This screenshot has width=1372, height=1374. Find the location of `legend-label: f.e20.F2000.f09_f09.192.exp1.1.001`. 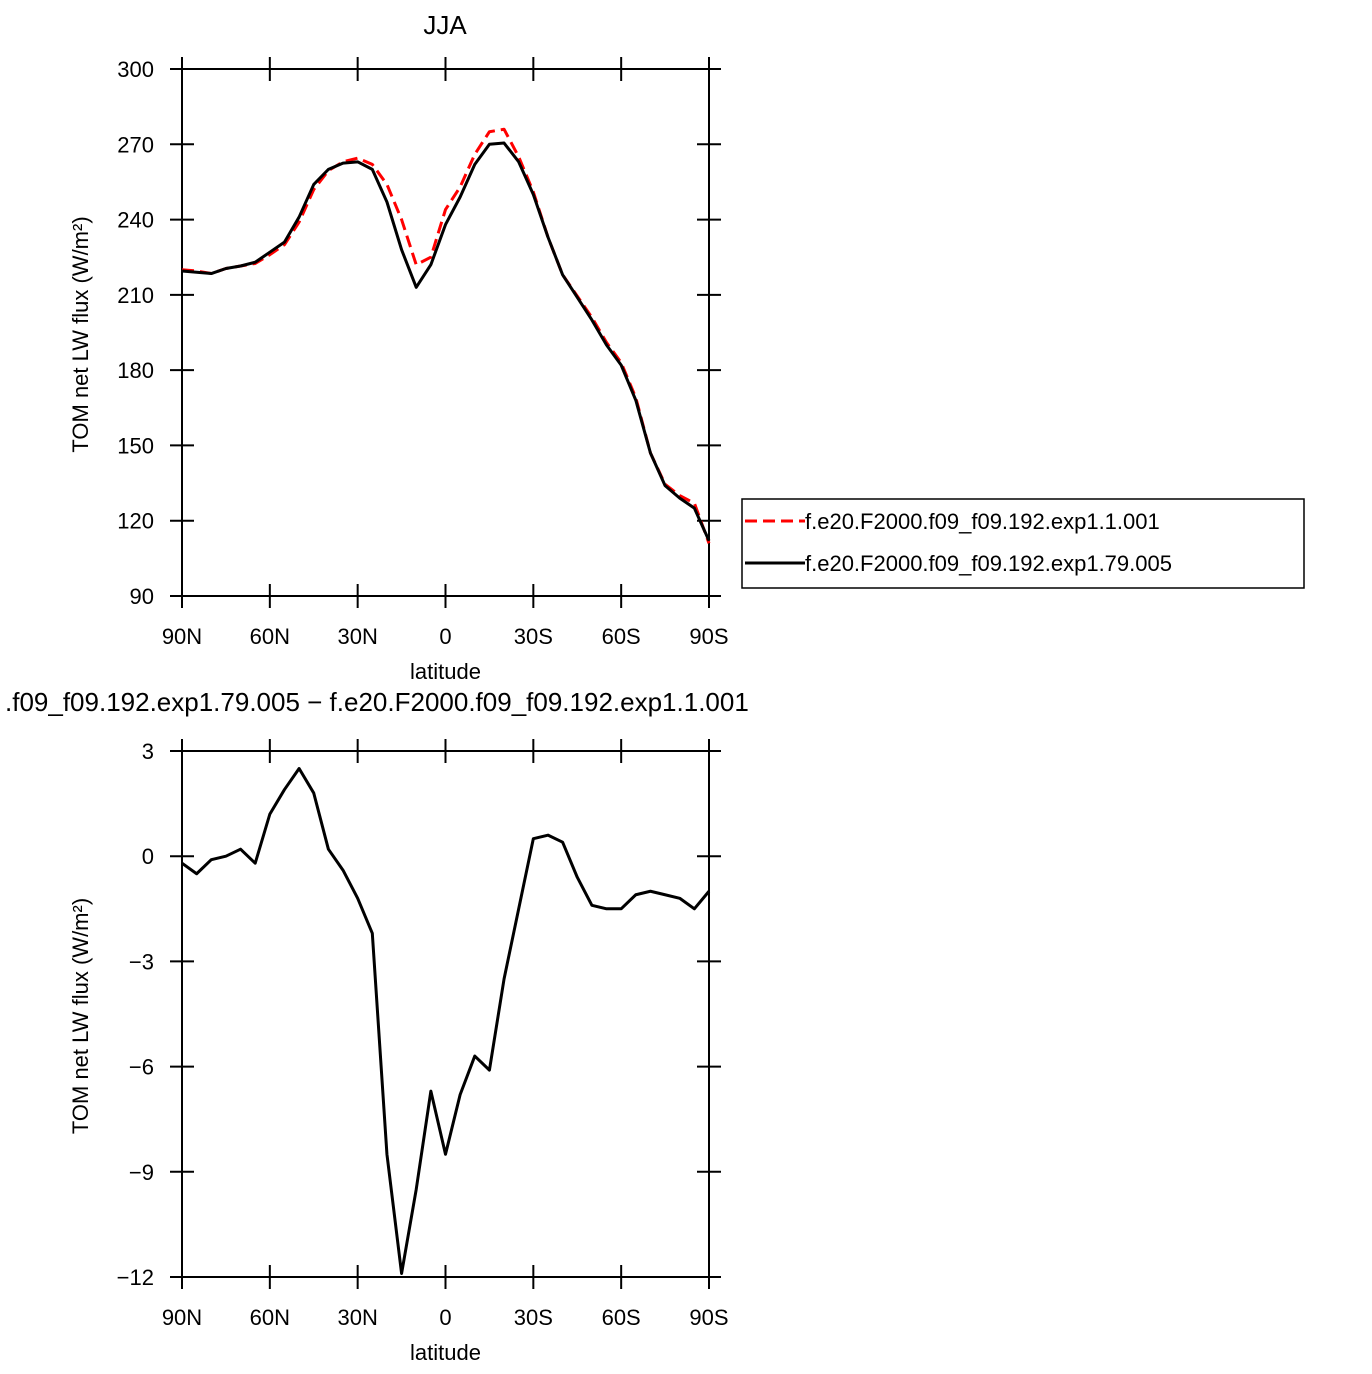

legend-label: f.e20.F2000.f09_f09.192.exp1.1.001 is located at coordinates (982, 521).